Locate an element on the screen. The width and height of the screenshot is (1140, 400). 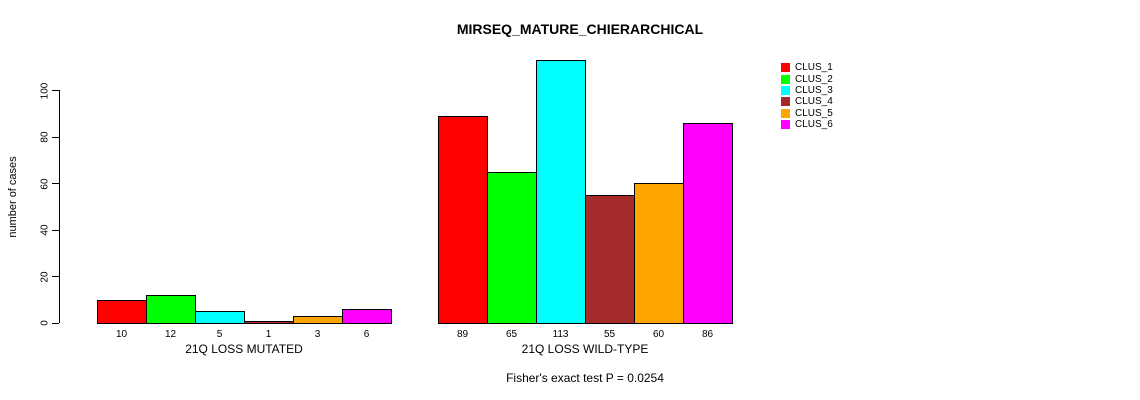
legend: CLUS_1 CLUS_2 CLUS_3 CLUS_4 CLUS_5 CLUS_6 is located at coordinates (807, 96).